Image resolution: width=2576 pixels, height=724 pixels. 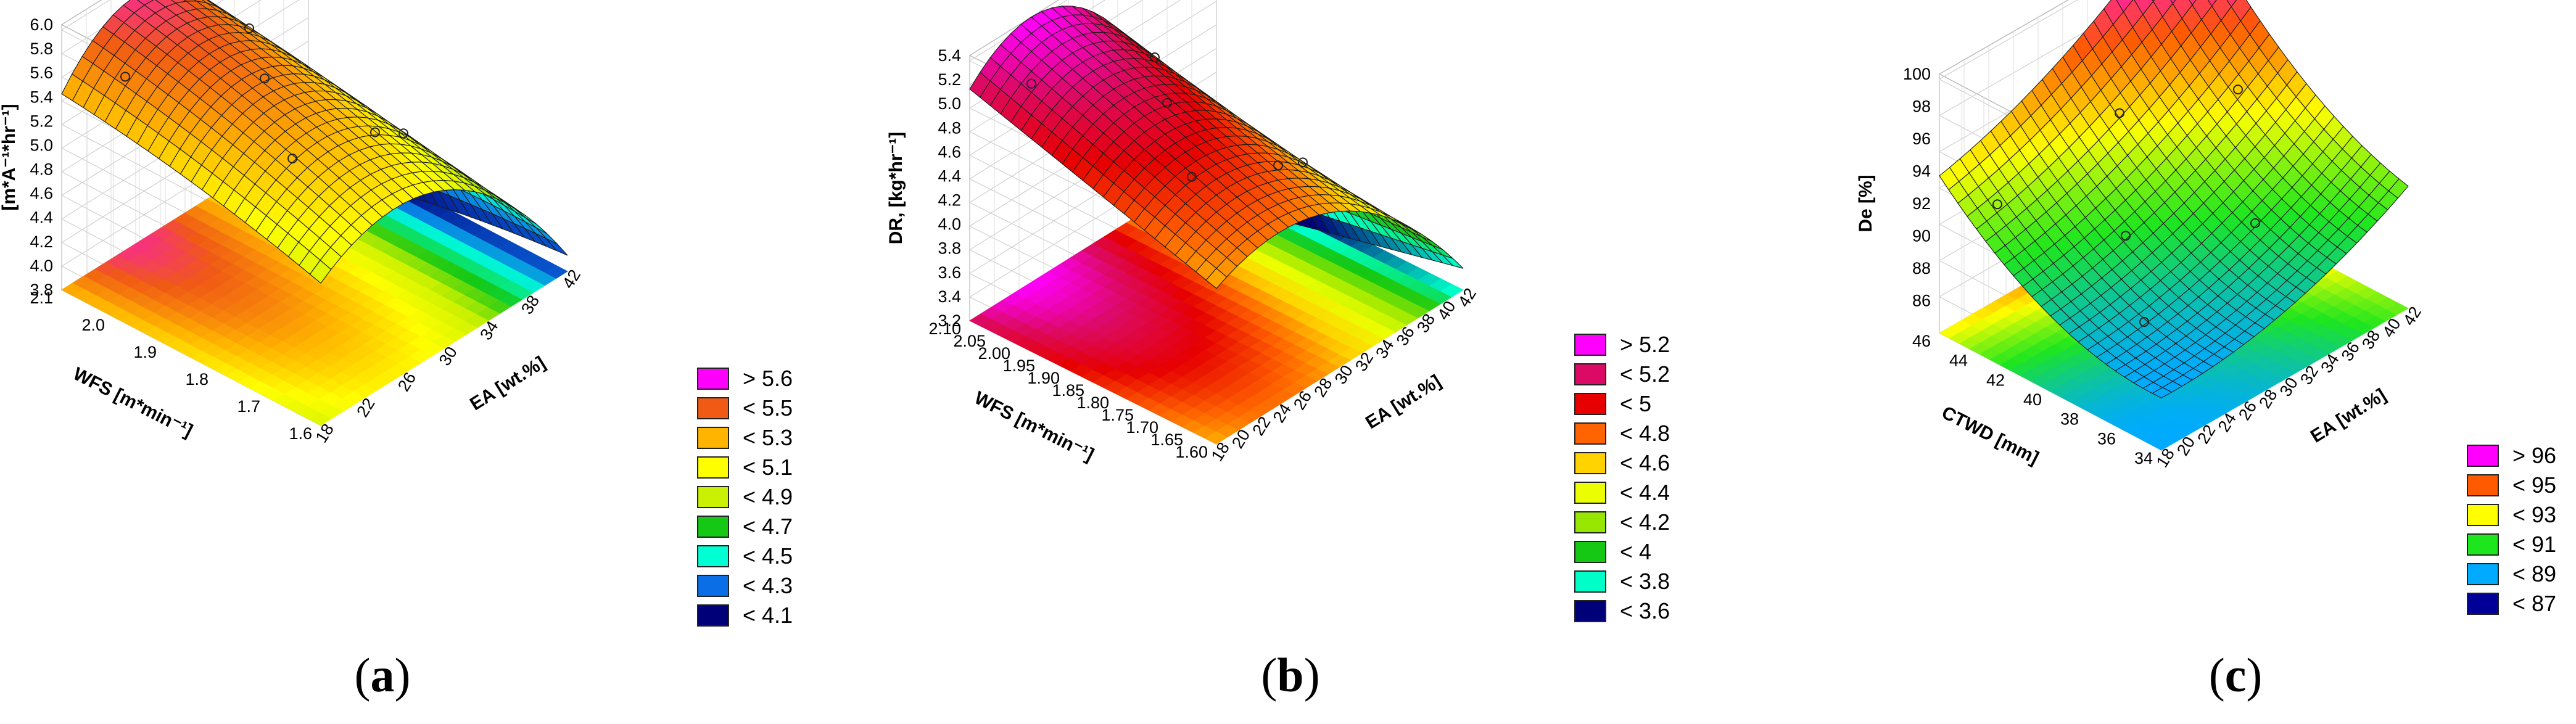 What do you see at coordinates (41, 217) in the screenshot?
I see `z-tick-label: 4.4` at bounding box center [41, 217].